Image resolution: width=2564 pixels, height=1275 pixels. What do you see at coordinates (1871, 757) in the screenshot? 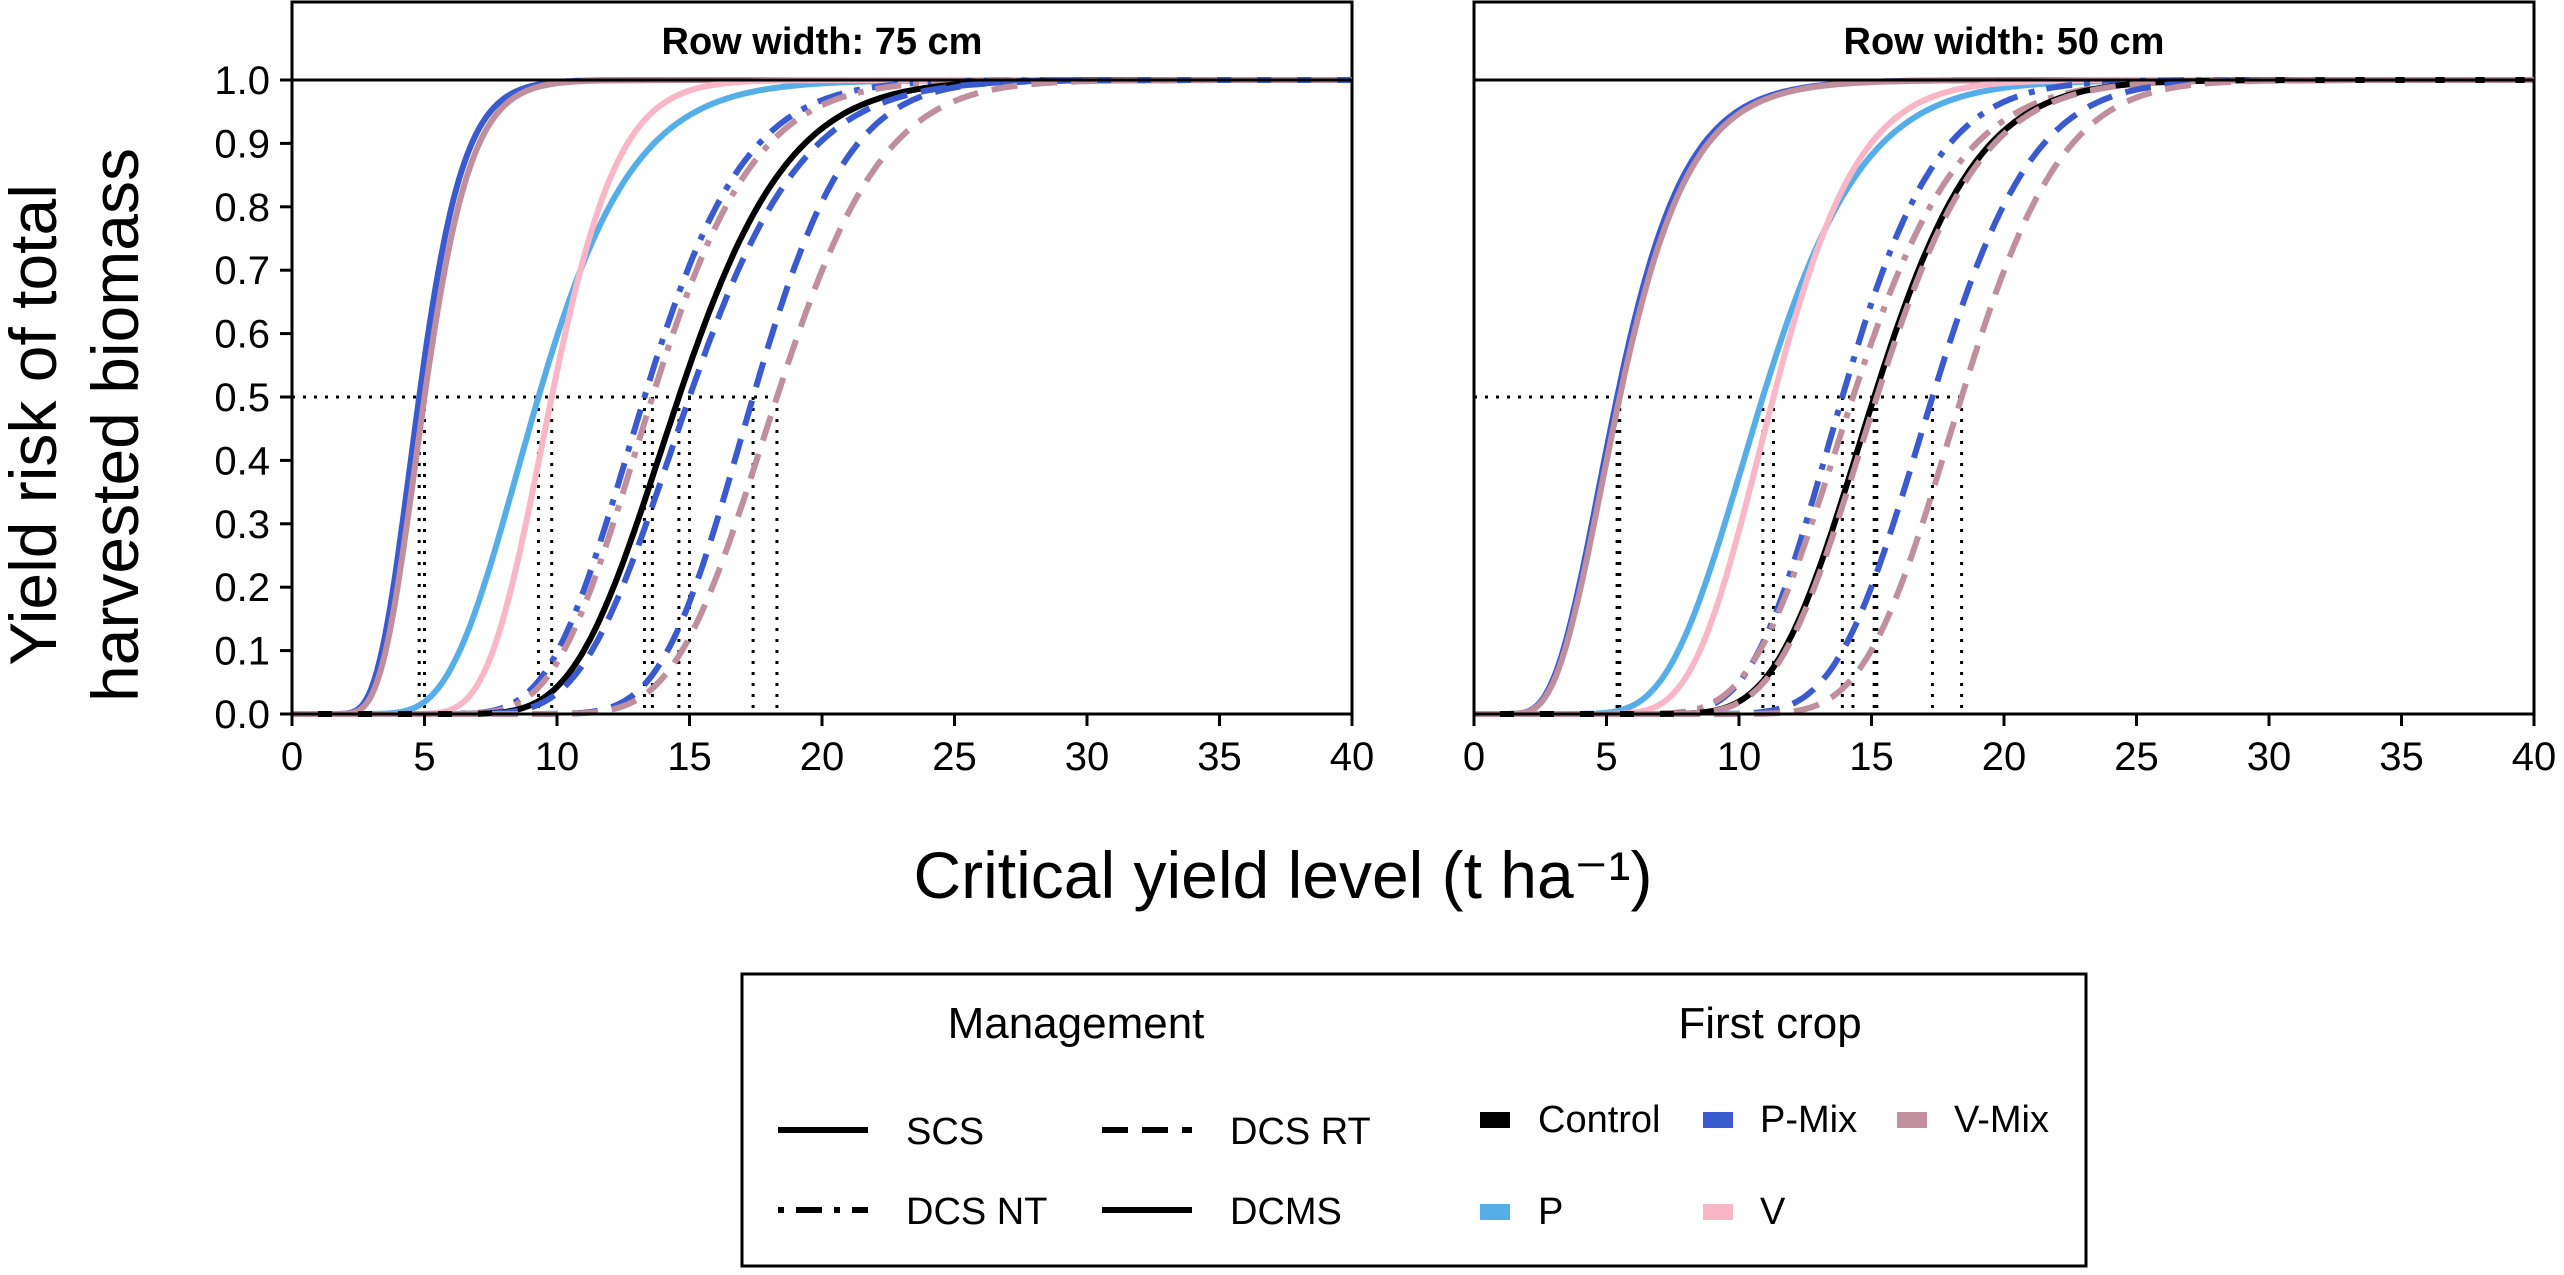
I see `x-tick-label-2-15: 15` at bounding box center [1871, 757].